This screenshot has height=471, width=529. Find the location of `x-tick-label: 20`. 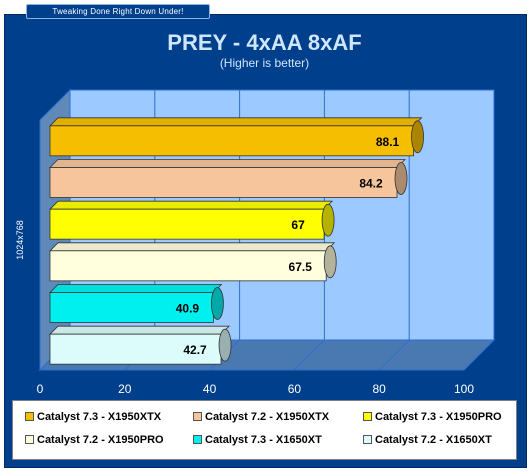

x-tick-label: 20 is located at coordinates (125, 389).